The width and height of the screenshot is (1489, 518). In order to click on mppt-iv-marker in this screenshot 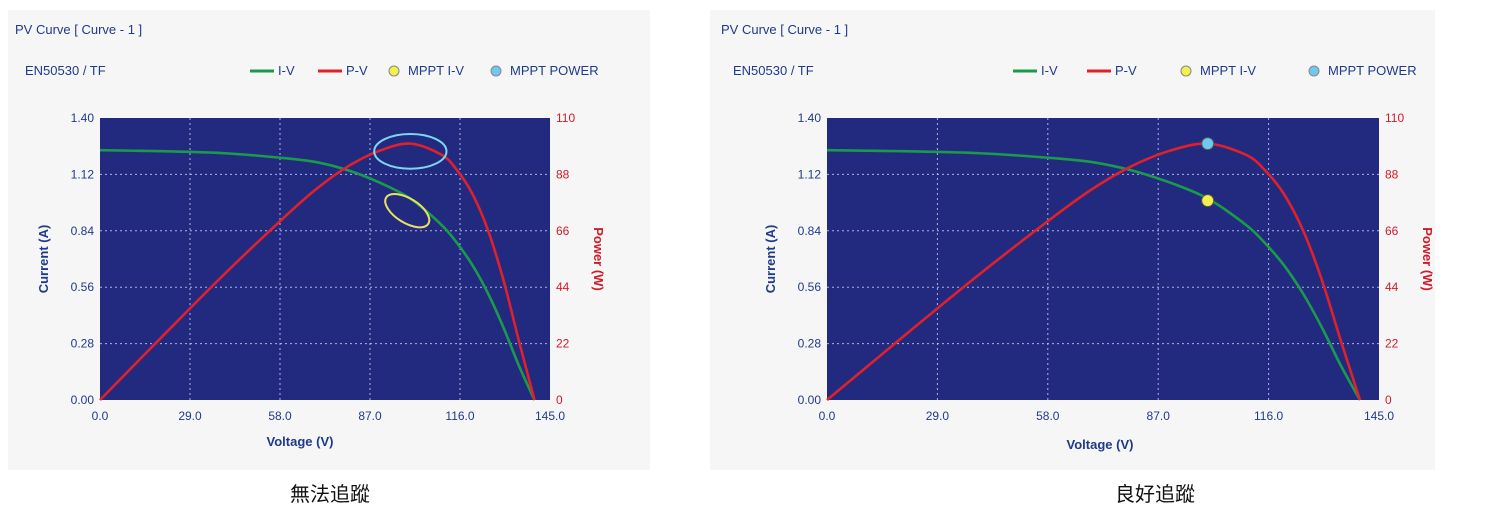, I will do `click(1208, 201)`.